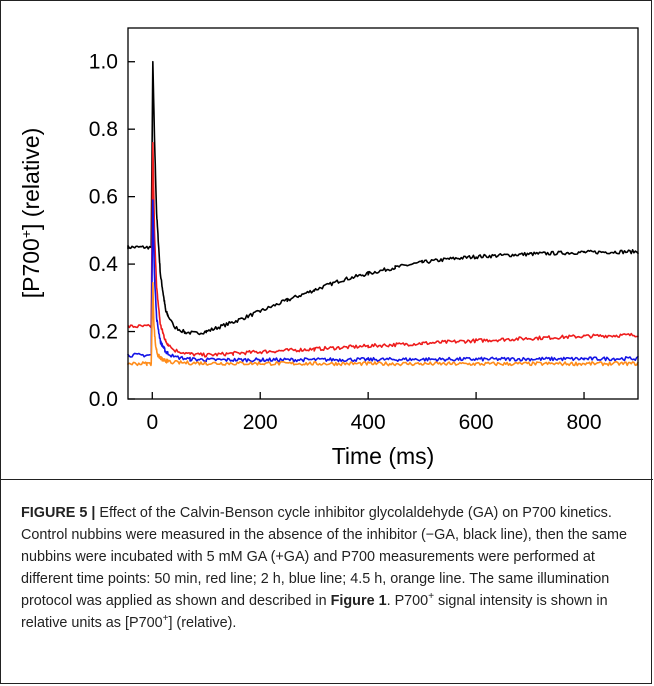 The image size is (654, 686). What do you see at coordinates (368, 422) in the screenshot?
I see `x-tick-label: 400` at bounding box center [368, 422].